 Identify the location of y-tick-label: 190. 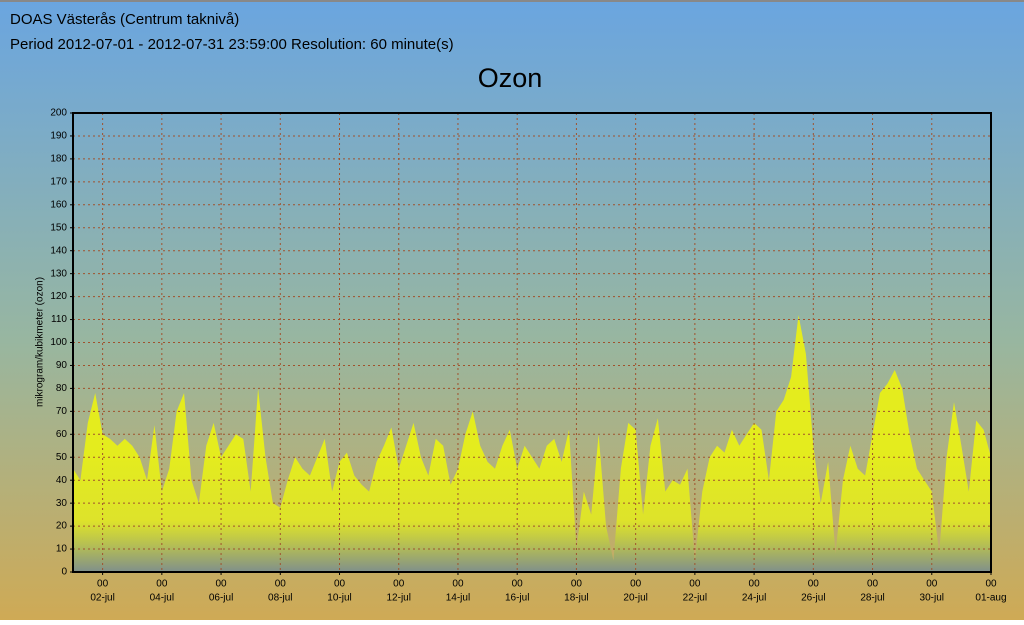
(58, 136).